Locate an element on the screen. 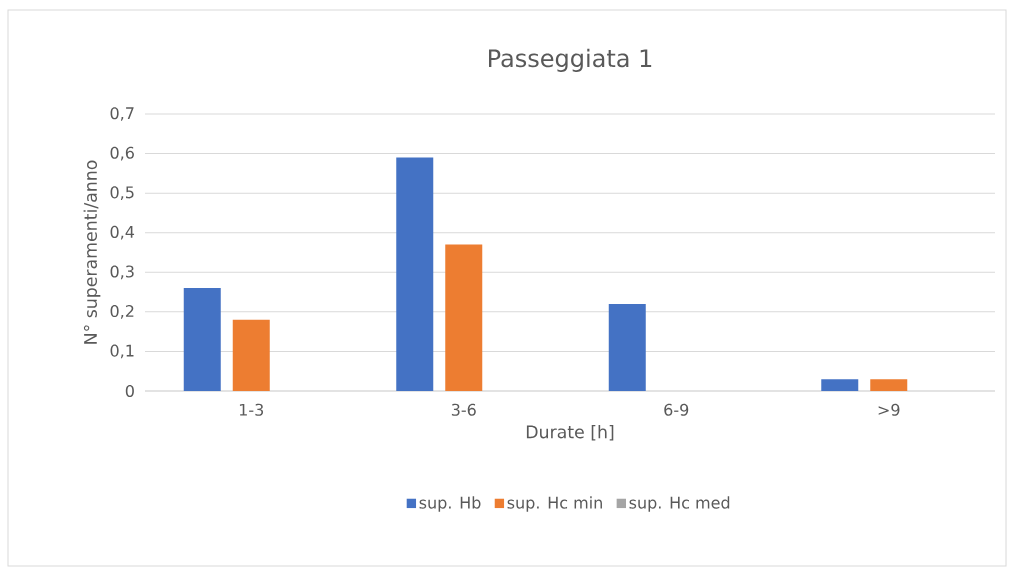 The image size is (1012, 568). y-tick-label: 0,1 is located at coordinates (122, 351).